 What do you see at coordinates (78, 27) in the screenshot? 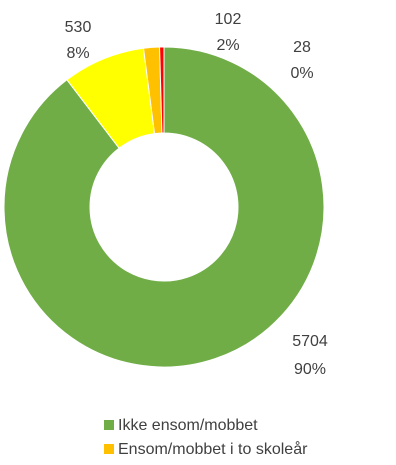
I see `data-label-value-1: 530` at bounding box center [78, 27].